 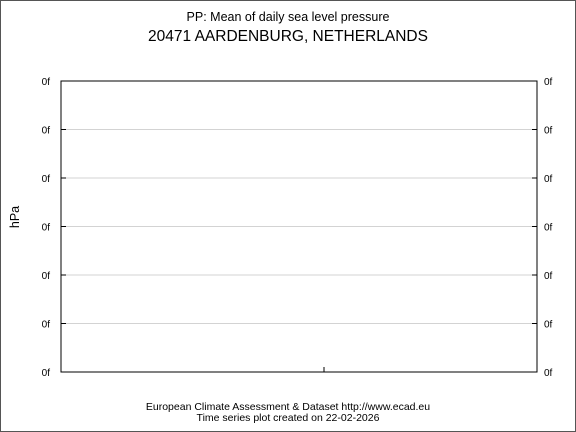 I want to click on footer-created: Time series plot created on 22-02-2026, so click(x=288, y=418).